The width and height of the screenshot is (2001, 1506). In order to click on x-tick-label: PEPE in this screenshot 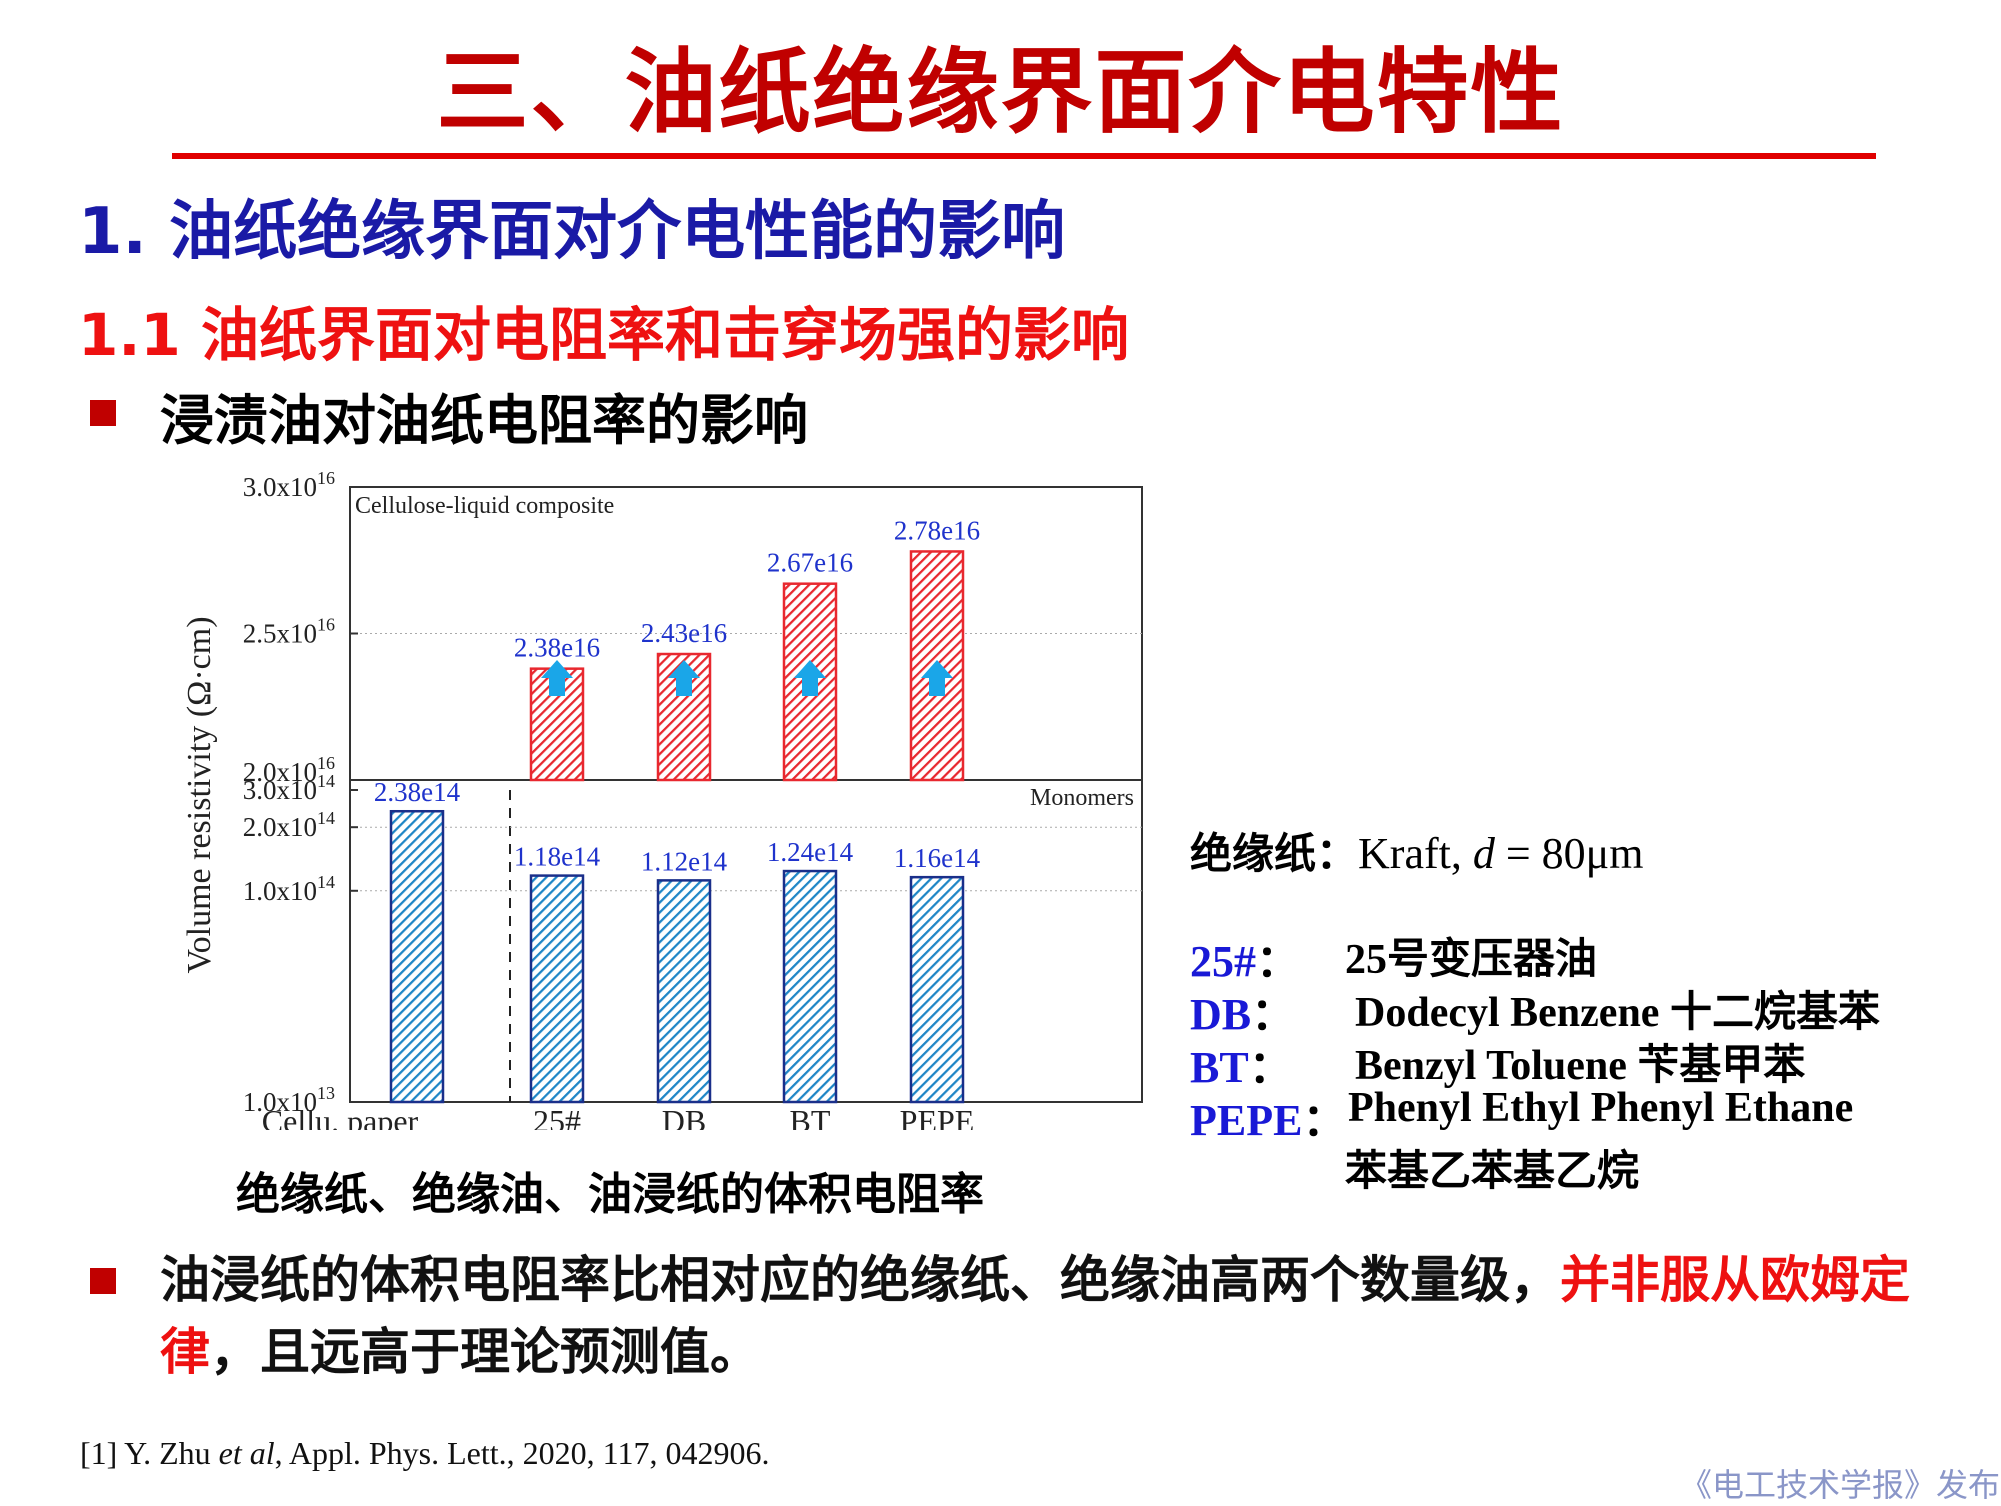, I will do `click(937, 1116)`.